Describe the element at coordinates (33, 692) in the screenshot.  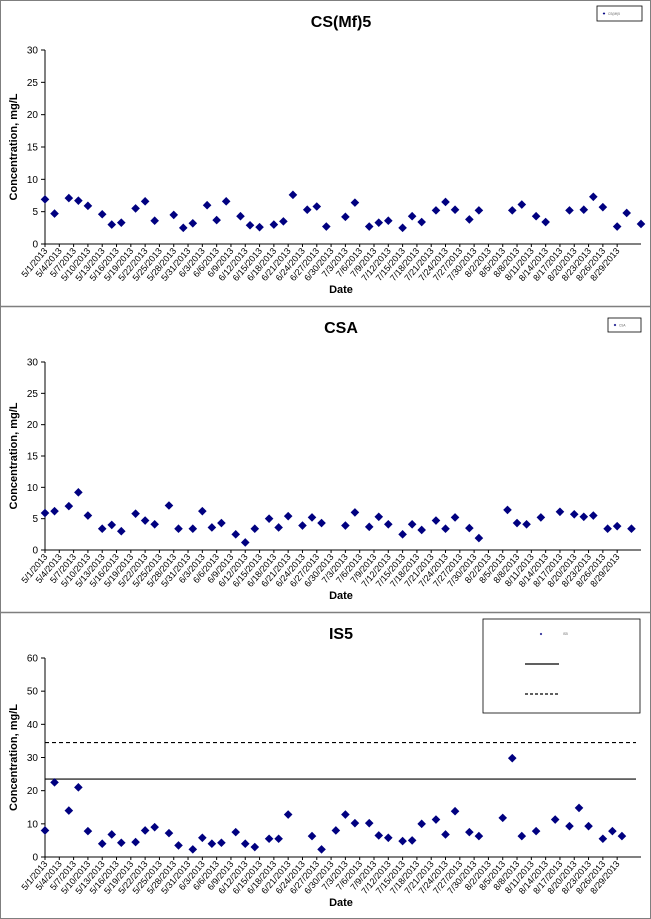
I see `y-tick-label: 50` at that location.